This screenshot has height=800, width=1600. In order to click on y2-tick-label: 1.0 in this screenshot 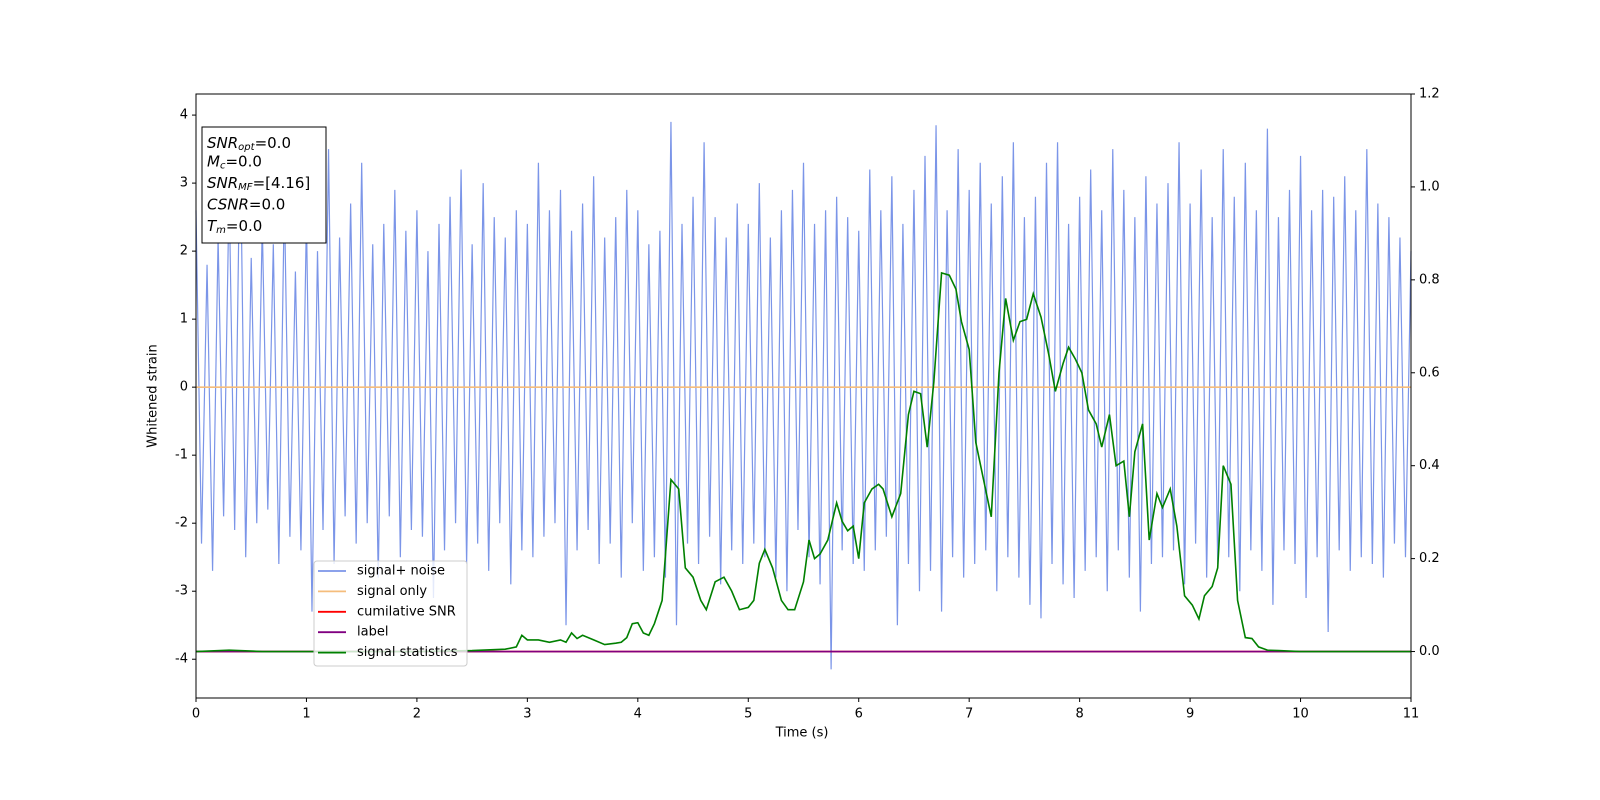, I will do `click(1429, 186)`.